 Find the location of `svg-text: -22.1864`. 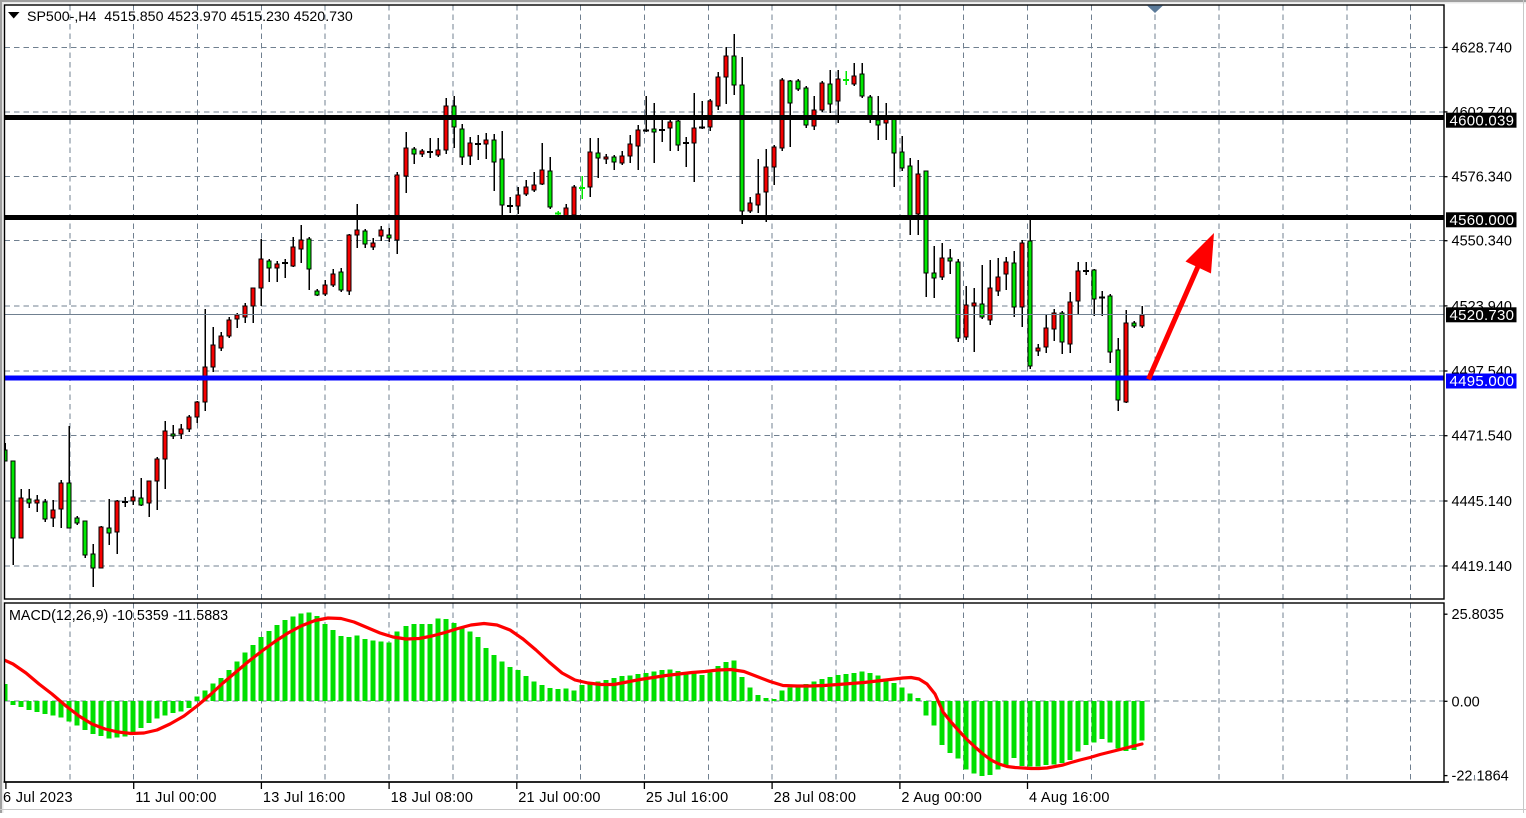

svg-text: -22.1864 is located at coordinates (1480, 777).